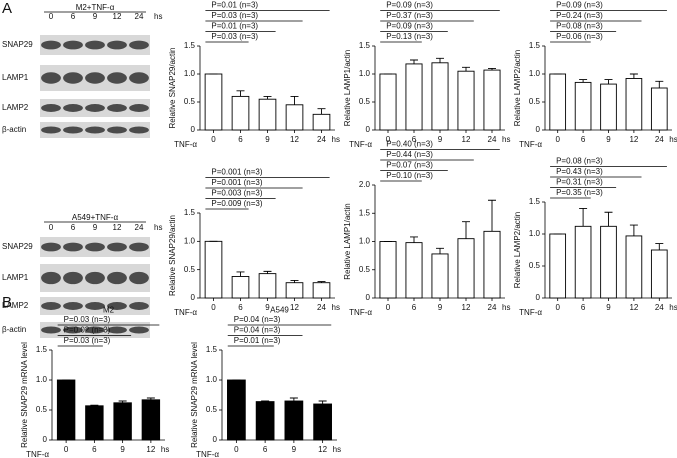 This screenshot has width=677, height=458. Describe the element at coordinates (409, 15) in the screenshot. I see `significance-label: P=0.37 (n=3)` at that location.